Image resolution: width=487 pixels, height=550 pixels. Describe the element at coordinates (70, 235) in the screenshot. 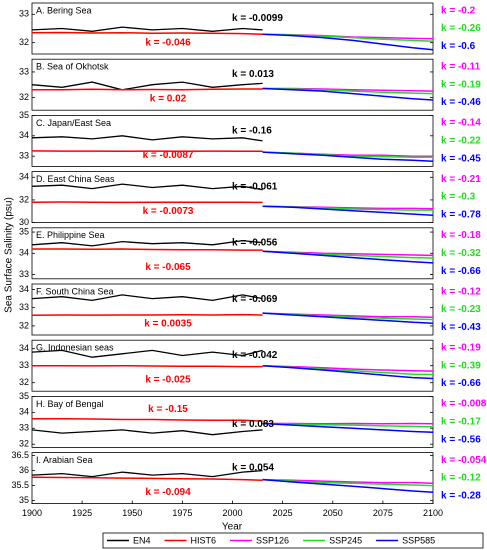

I see `panel-title: E. Philippine Sea` at that location.